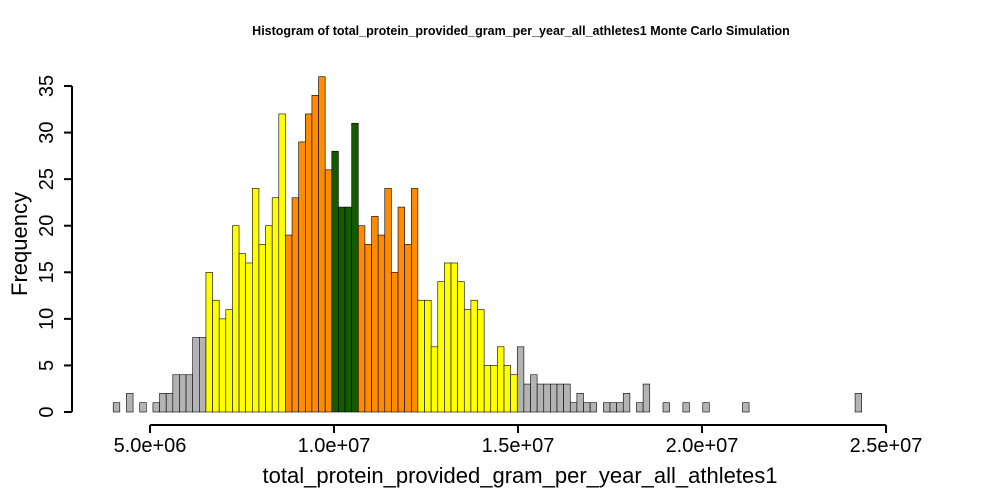  I want to click on x-tick-label: 1.5e+07, so click(518, 446).